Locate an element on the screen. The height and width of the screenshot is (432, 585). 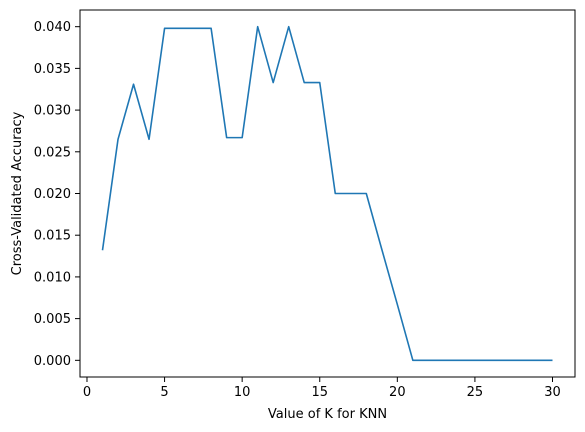
y-tick-label: 0.030 is located at coordinates (52, 111).